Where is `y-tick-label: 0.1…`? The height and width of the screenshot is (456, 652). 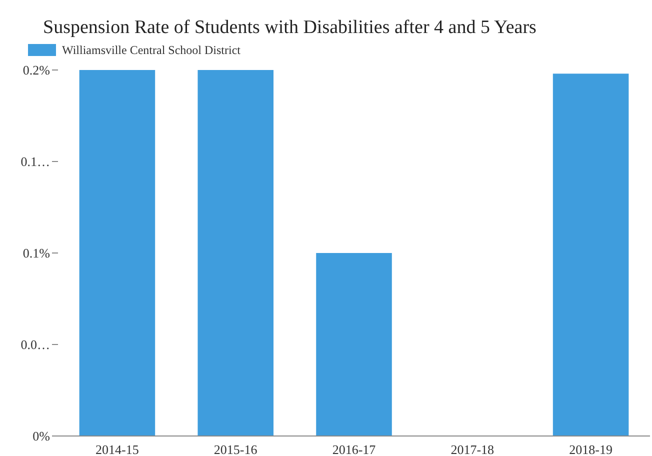 y-tick-label: 0.1… is located at coordinates (35, 162).